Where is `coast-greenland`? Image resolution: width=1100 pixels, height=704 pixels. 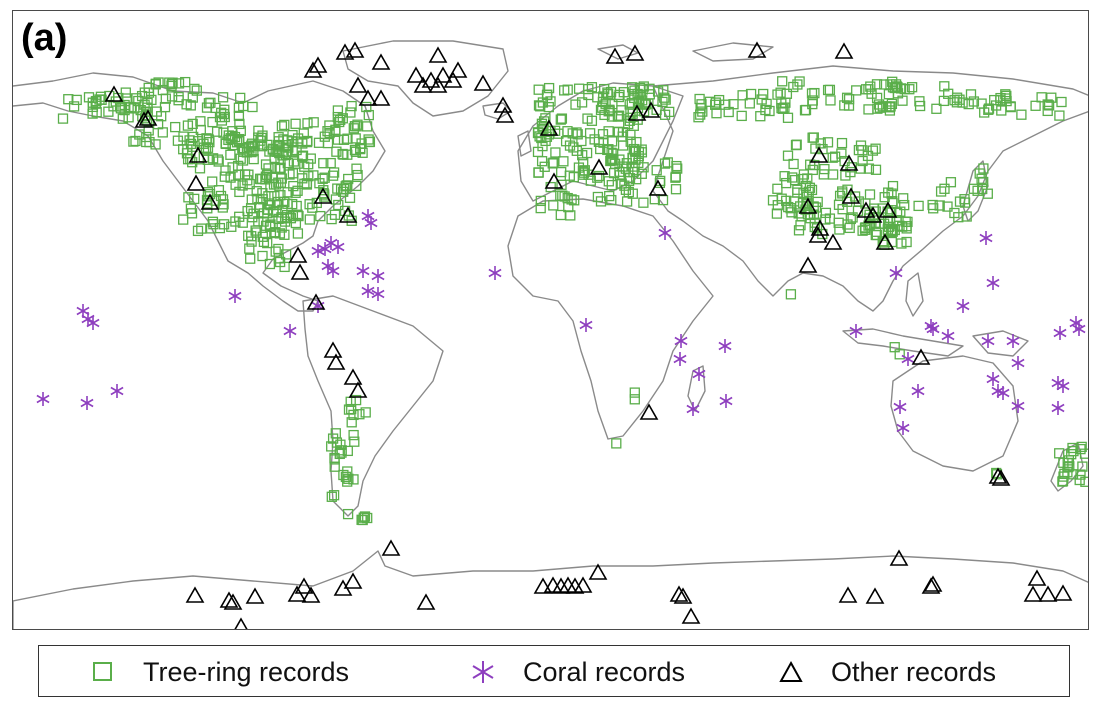 coast-greenland is located at coordinates (425, 78).